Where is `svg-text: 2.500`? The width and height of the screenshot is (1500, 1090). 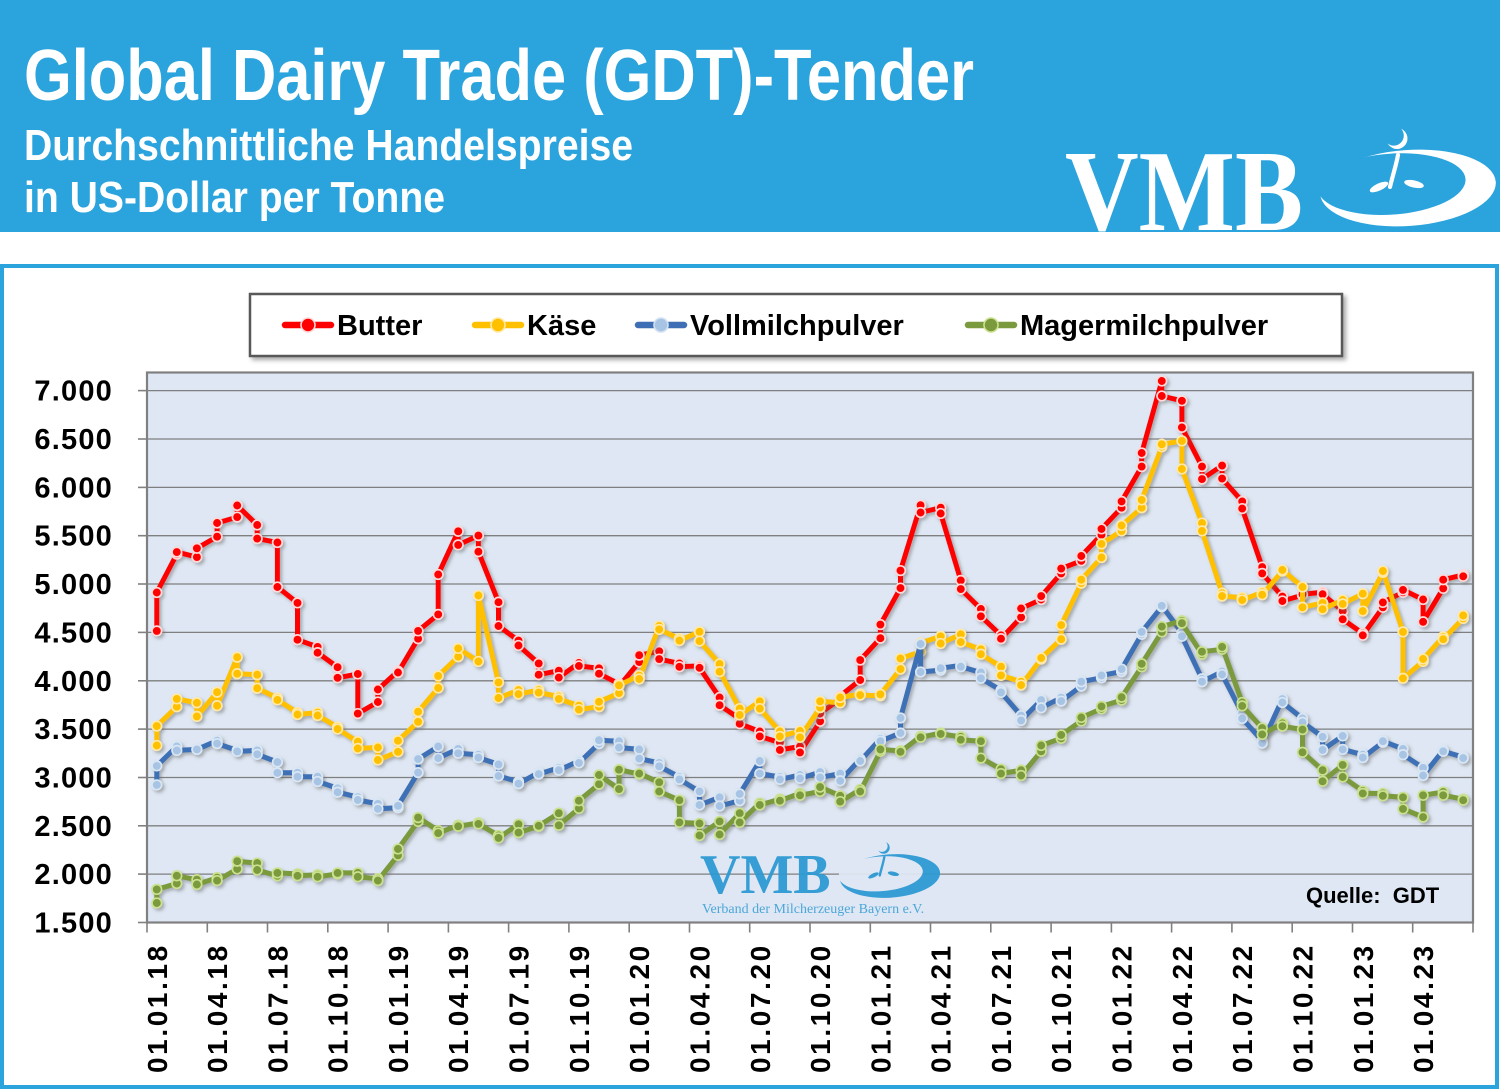
svg-text: 2.500 is located at coordinates (73, 827).